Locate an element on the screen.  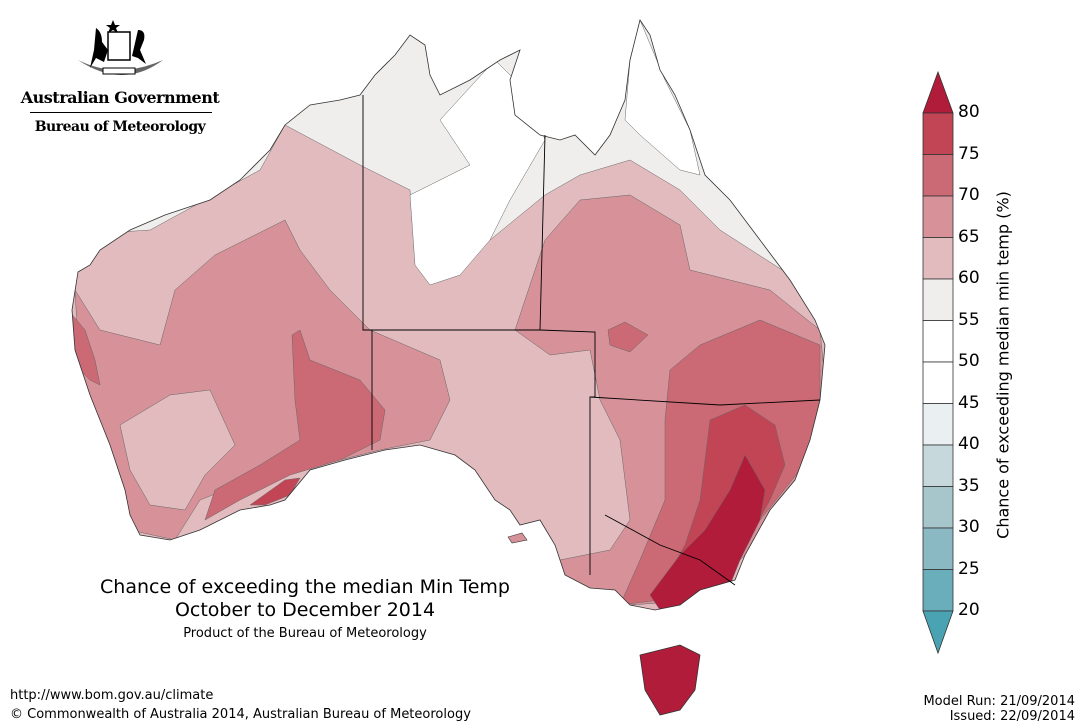
tick-label: 25 is located at coordinates (969, 569).